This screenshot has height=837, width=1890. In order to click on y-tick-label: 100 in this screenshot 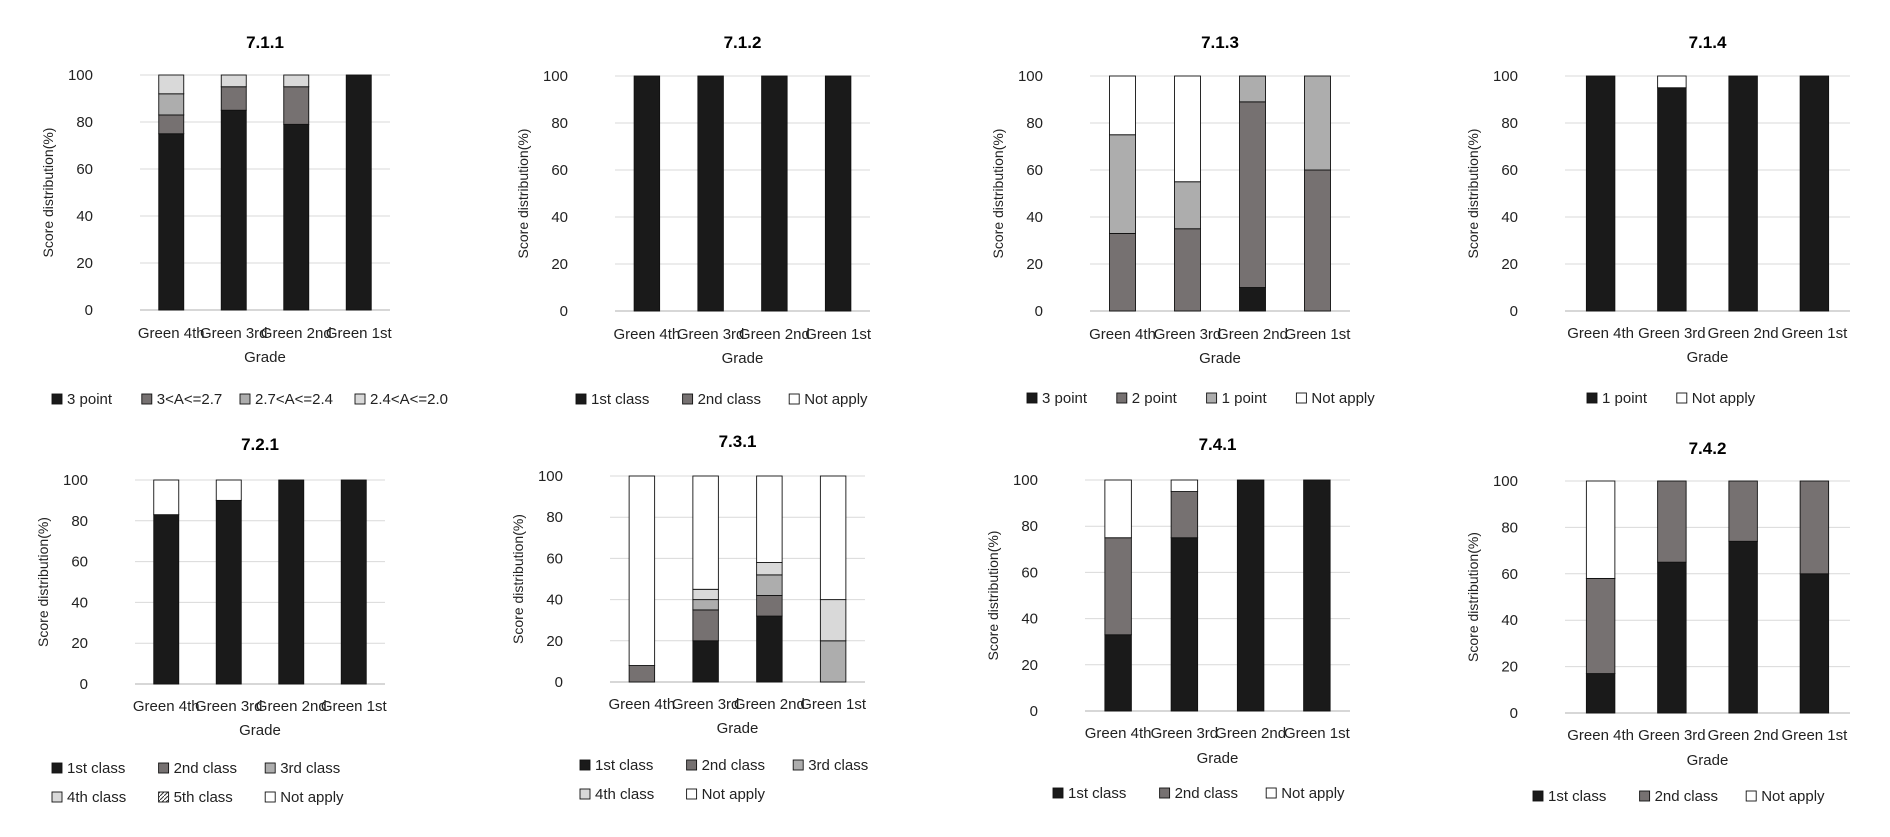, I will do `click(1025, 480)`.